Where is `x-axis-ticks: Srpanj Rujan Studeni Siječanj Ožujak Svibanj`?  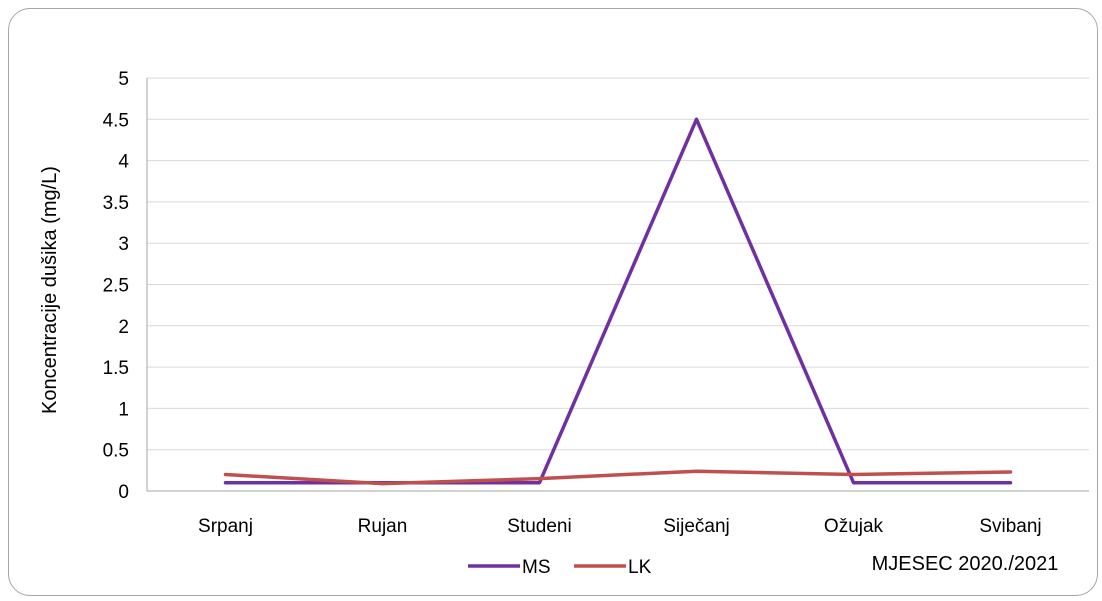
x-axis-ticks: Srpanj Rujan Studeni Siječanj Ožujak Svibanj is located at coordinates (620, 526).